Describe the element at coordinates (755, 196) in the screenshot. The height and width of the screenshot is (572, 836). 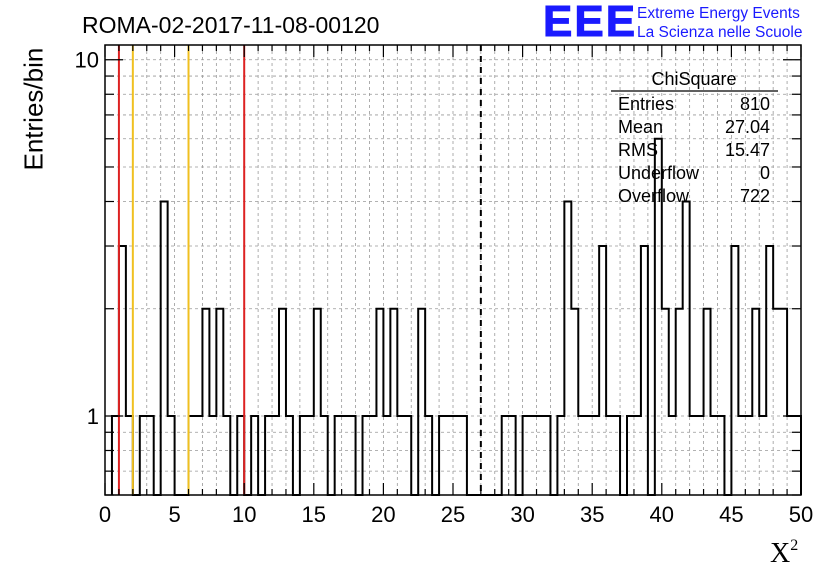
I see `stats-row-value: 722` at that location.